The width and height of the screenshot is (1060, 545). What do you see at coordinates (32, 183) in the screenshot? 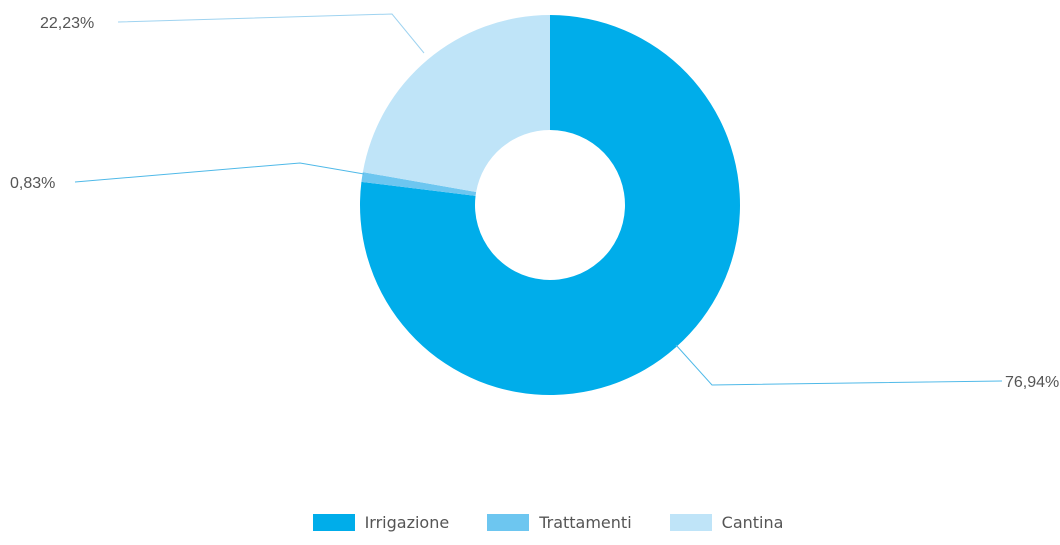
I see `value-label-trattamenti: 0,83%` at bounding box center [32, 183].